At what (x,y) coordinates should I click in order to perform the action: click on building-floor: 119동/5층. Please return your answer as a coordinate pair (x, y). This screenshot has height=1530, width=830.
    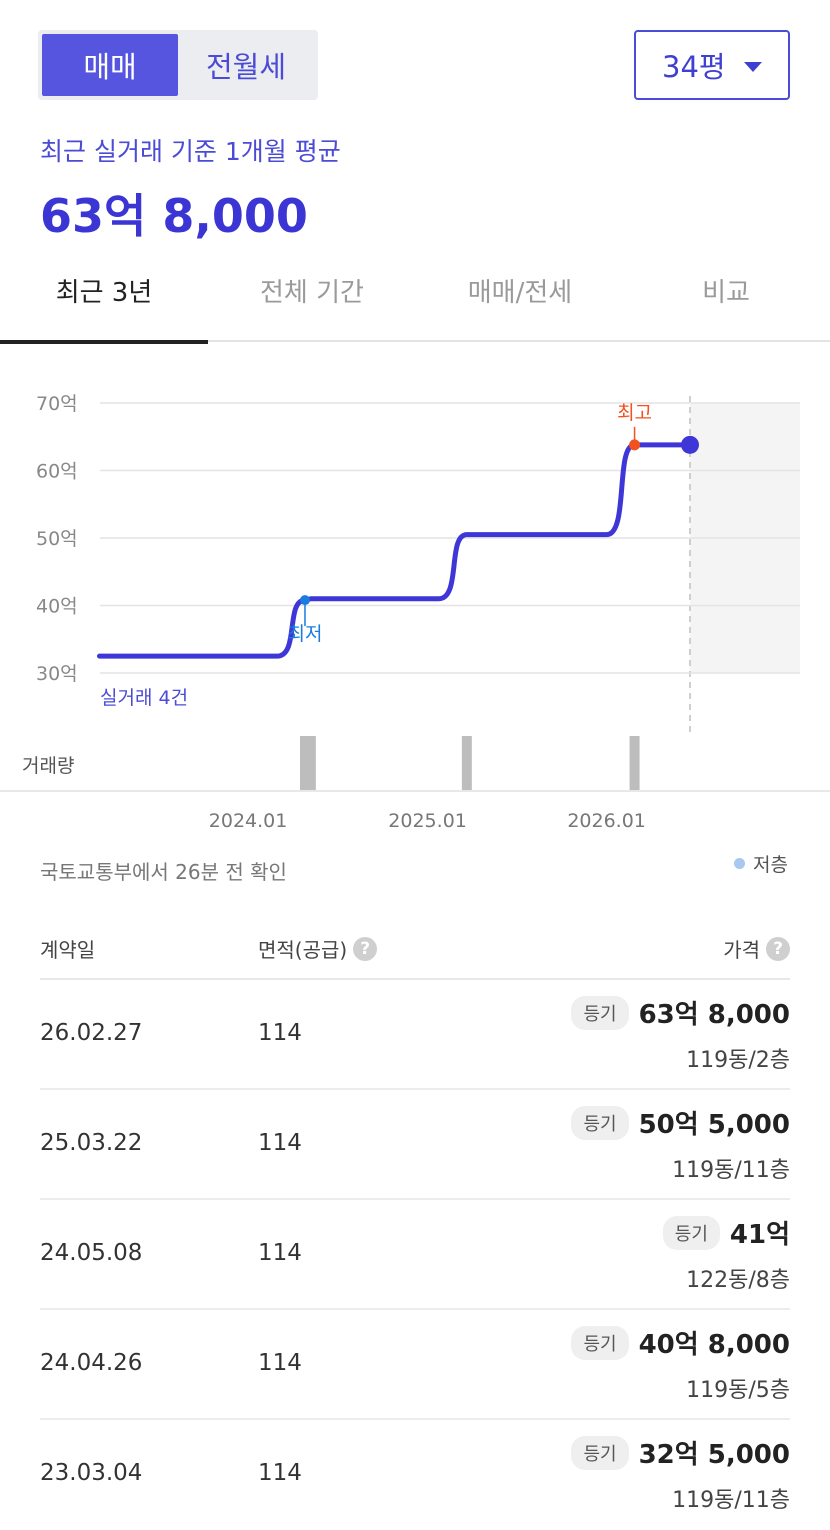
    Looking at the image, I should click on (738, 1390).